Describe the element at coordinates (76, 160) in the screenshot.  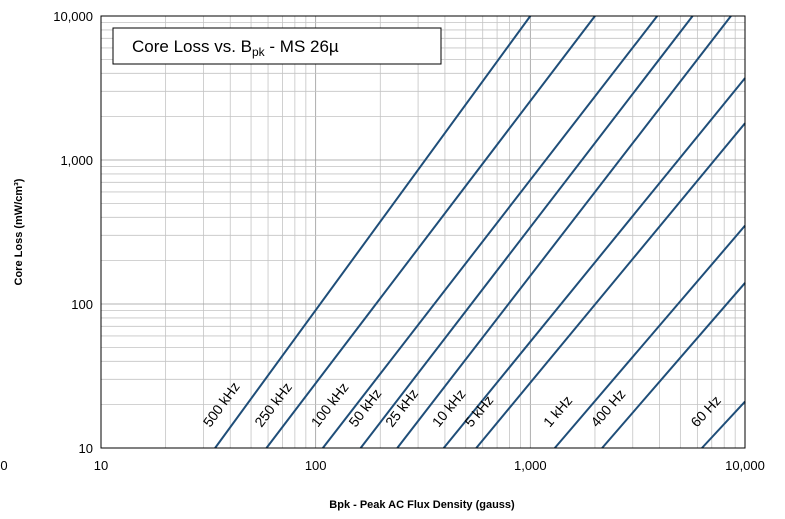
I see `y-tick-label: 1,000` at that location.